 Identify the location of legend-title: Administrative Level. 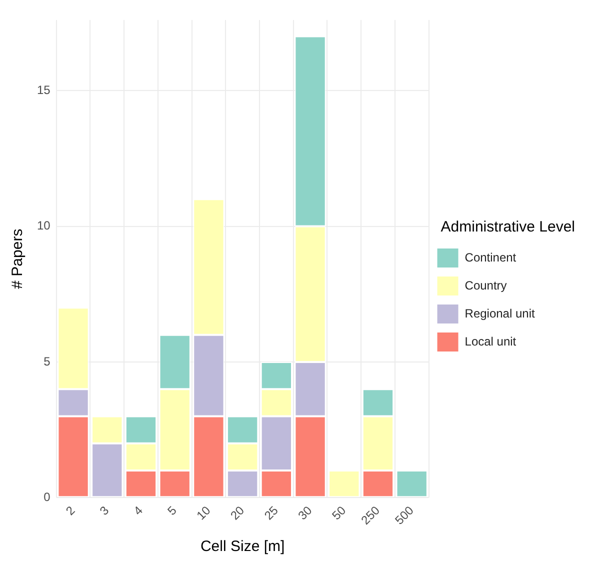
(508, 227).